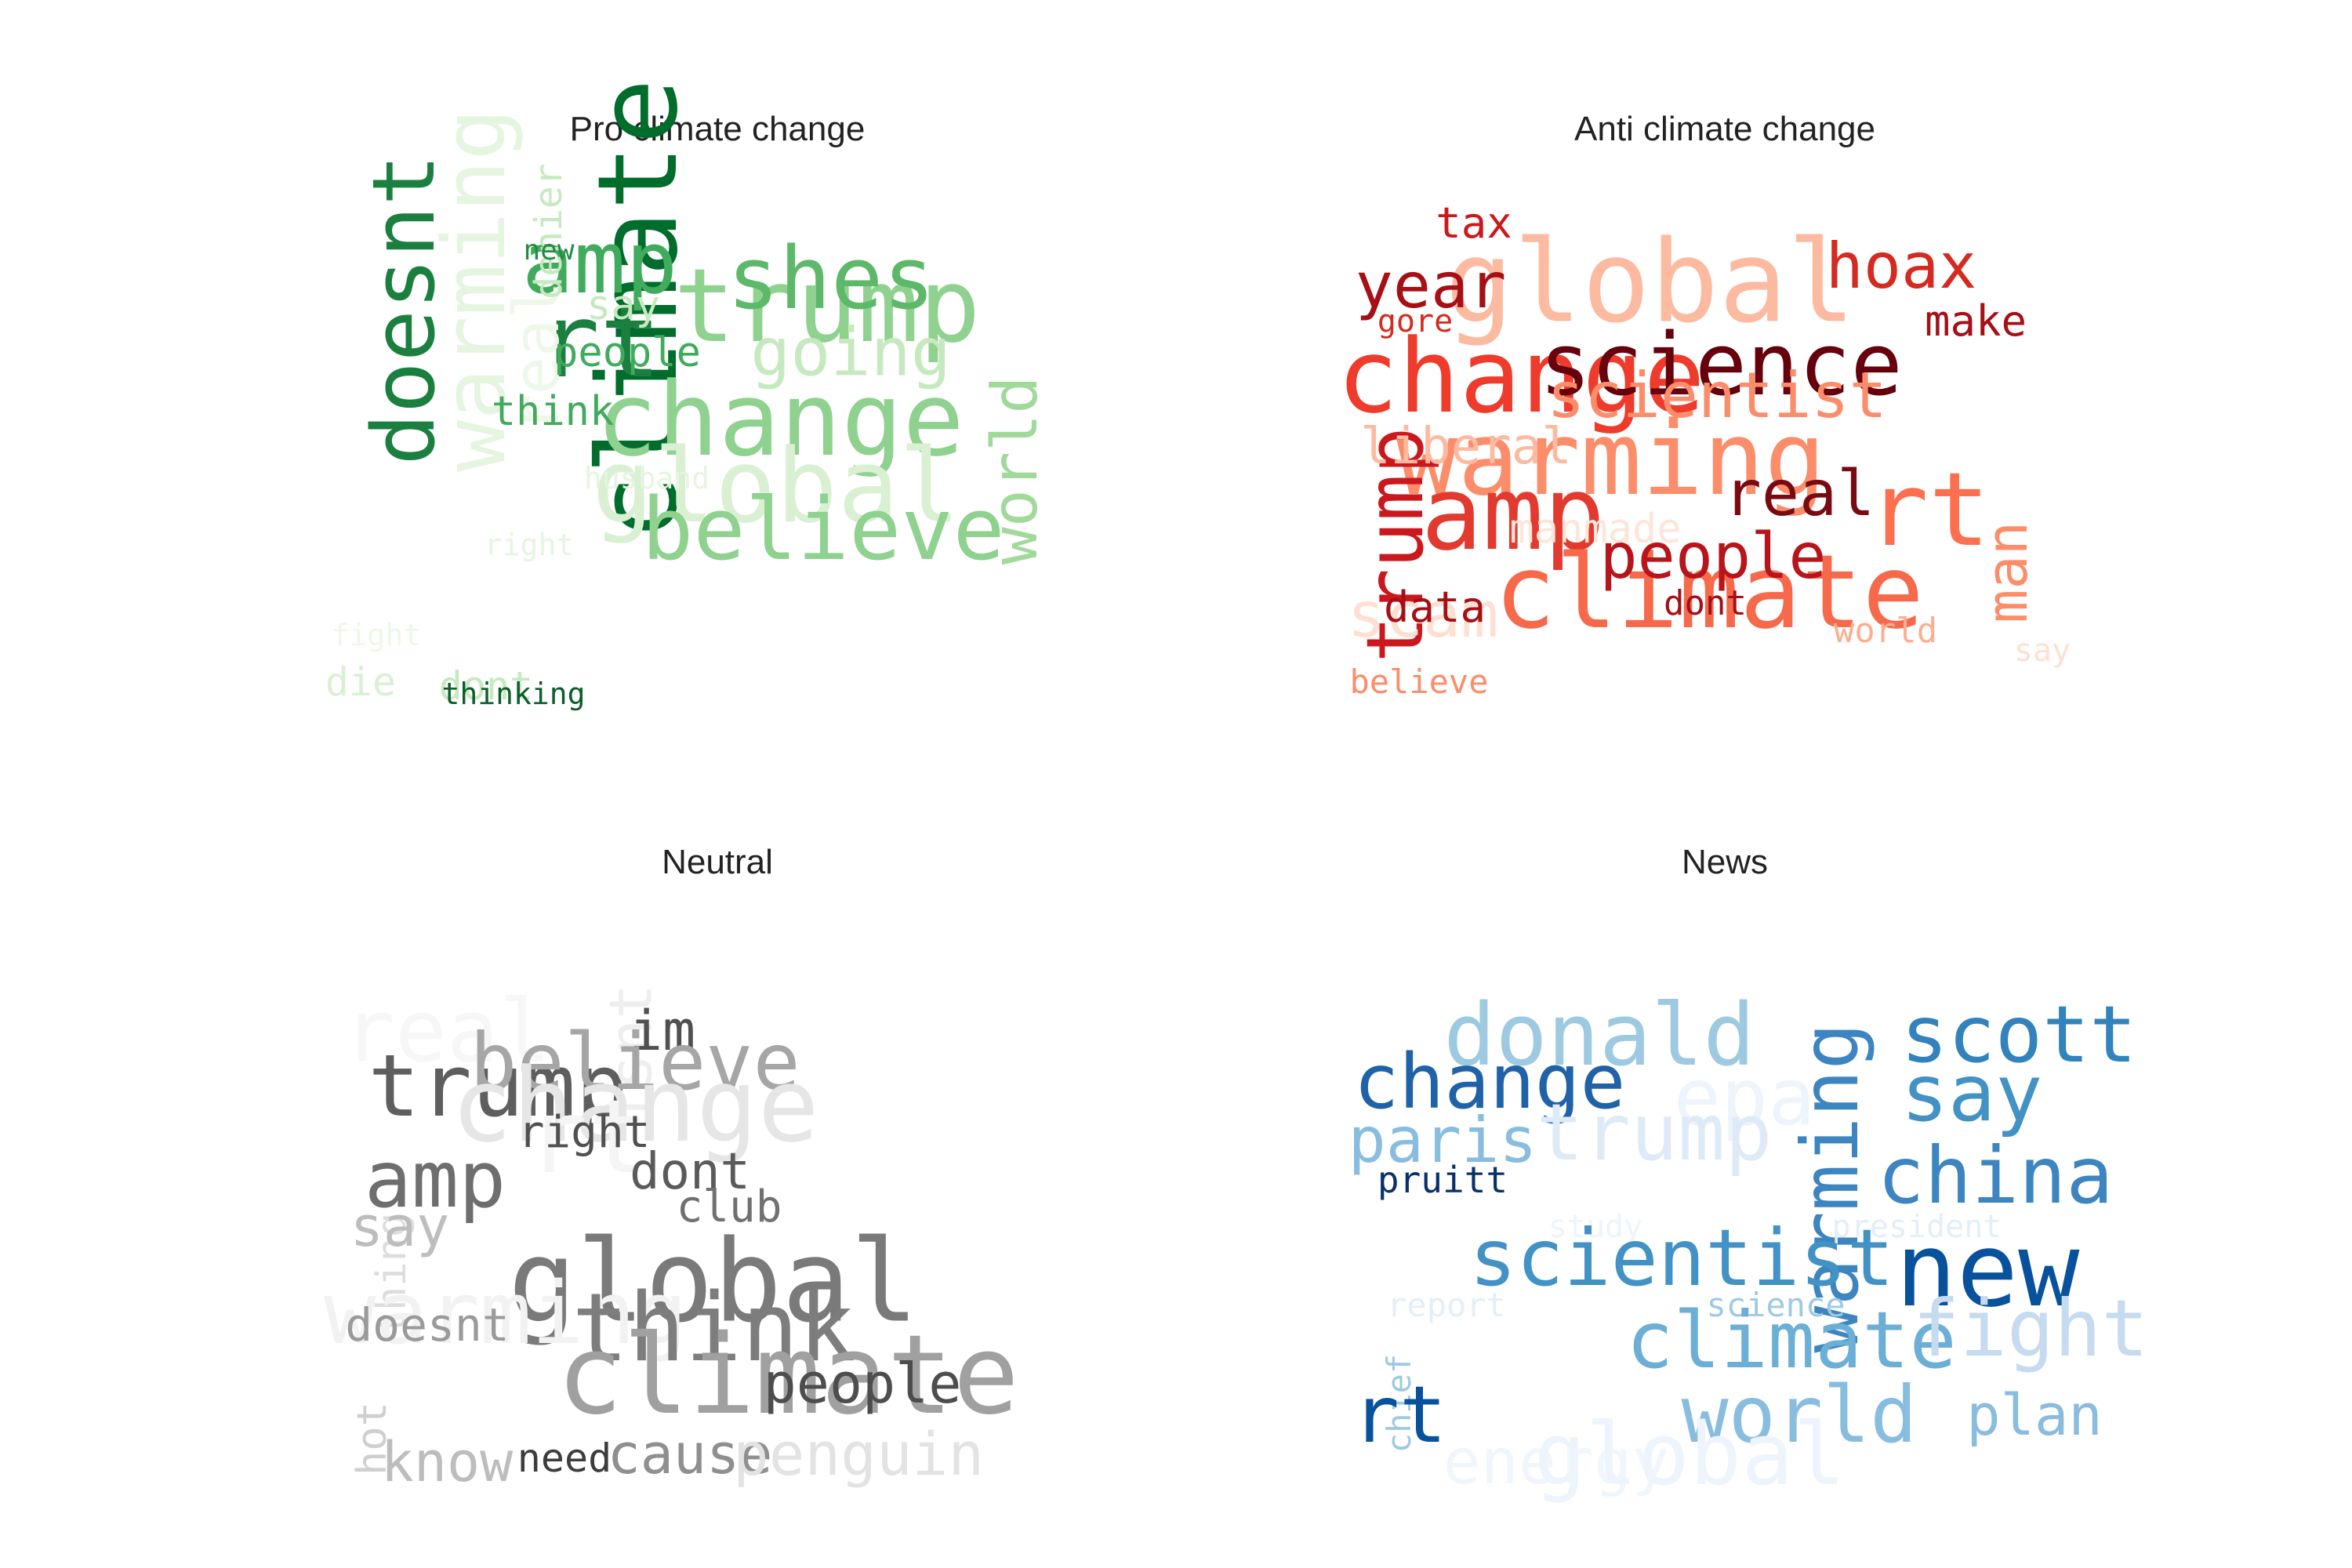  I want to click on cloud-word-scam: scam, so click(1423, 615).